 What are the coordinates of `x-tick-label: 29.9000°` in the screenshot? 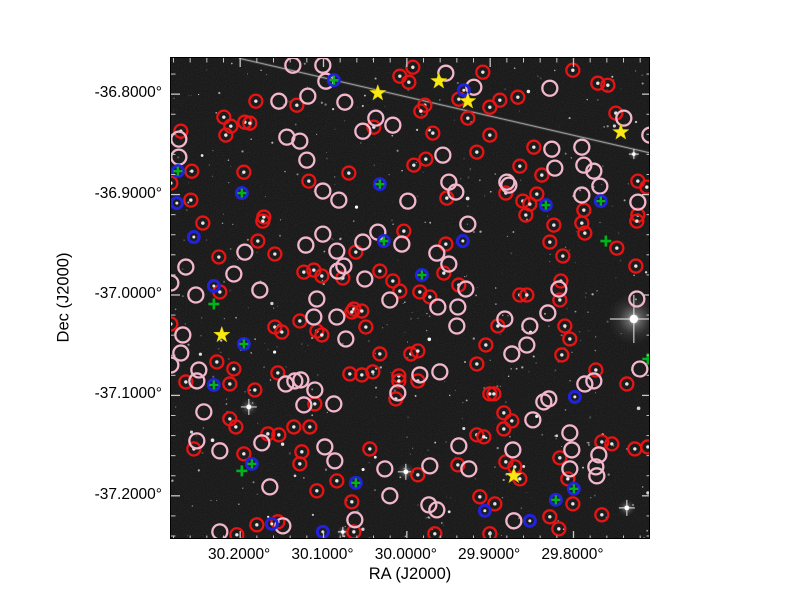 It's located at (489, 554).